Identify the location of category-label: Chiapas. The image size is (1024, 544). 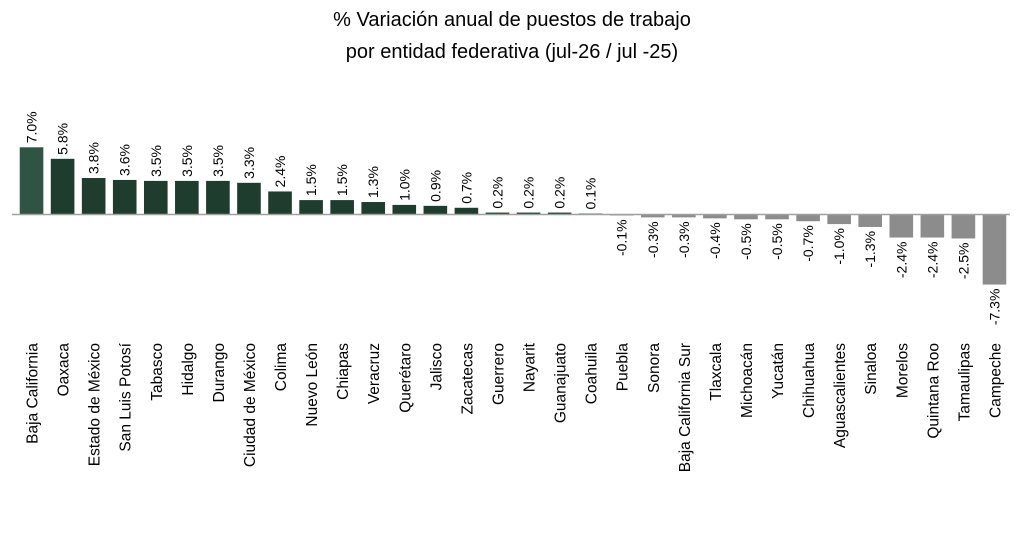
(343, 371).